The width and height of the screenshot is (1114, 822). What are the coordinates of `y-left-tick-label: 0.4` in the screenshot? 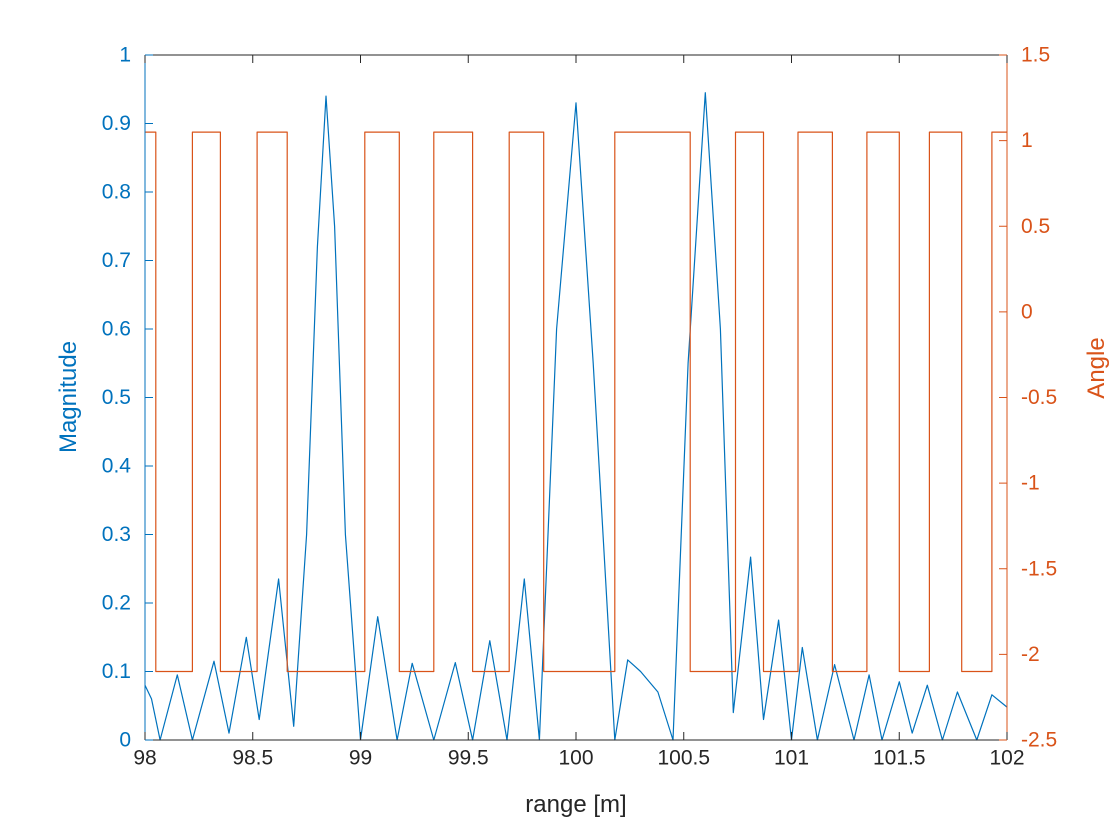 It's located at (117, 466).